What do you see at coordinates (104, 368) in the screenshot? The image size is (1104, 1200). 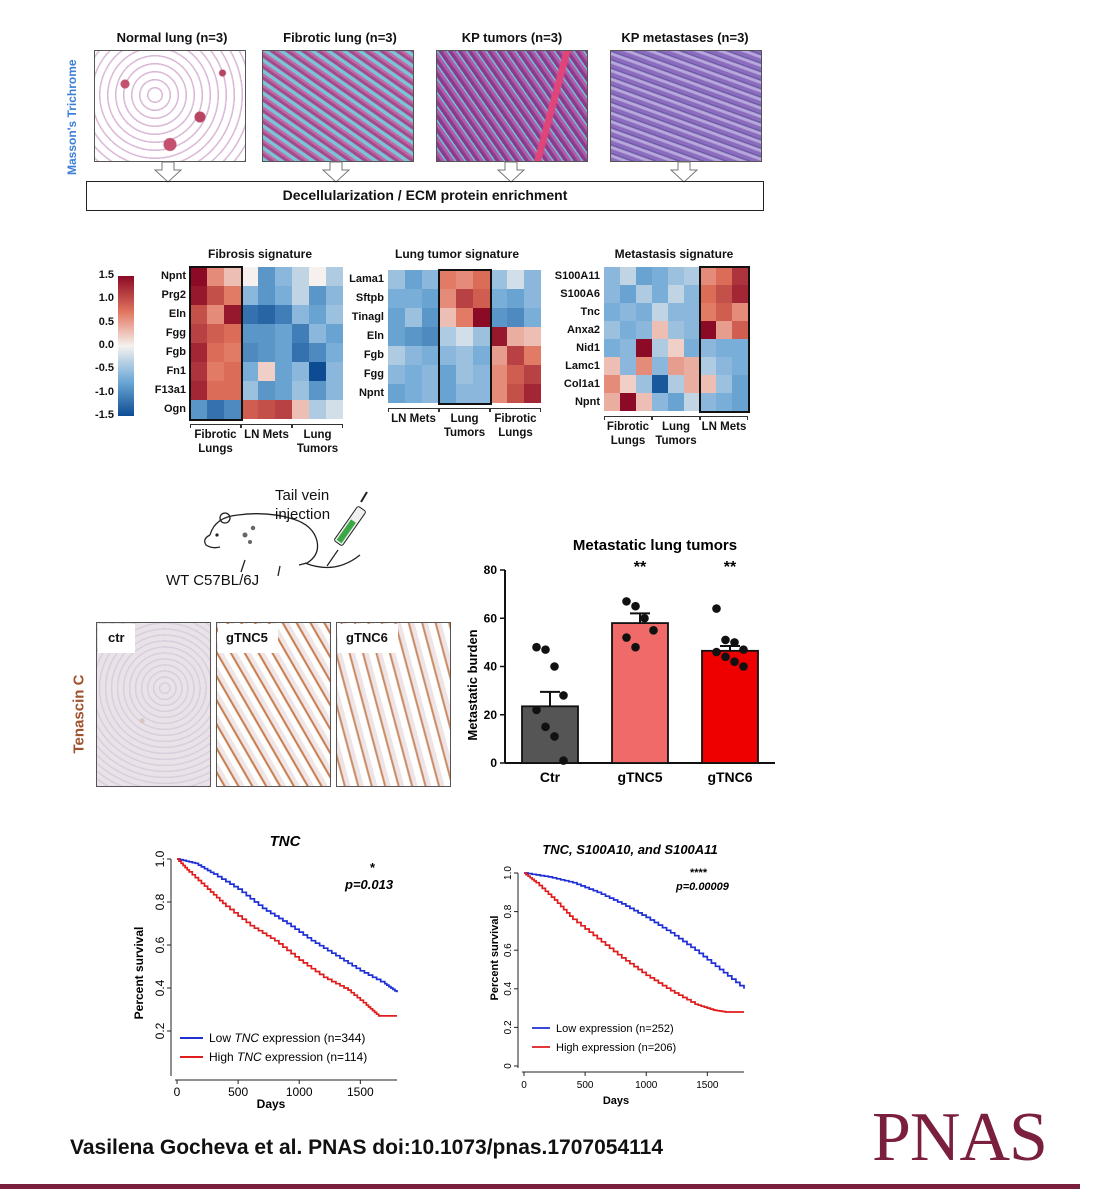 I see `color-scale-tick: -0.5` at bounding box center [104, 368].